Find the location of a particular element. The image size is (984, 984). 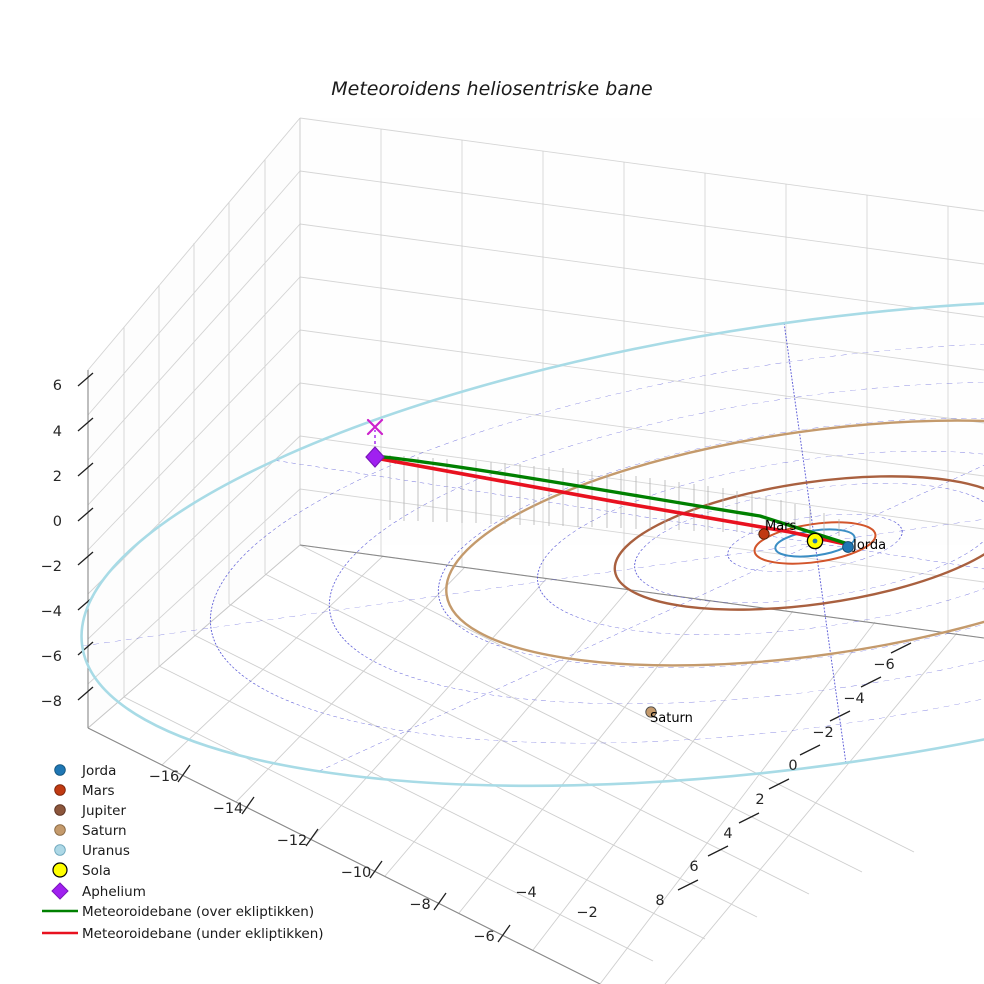

y-tick-3: 0 is located at coordinates (792, 766).